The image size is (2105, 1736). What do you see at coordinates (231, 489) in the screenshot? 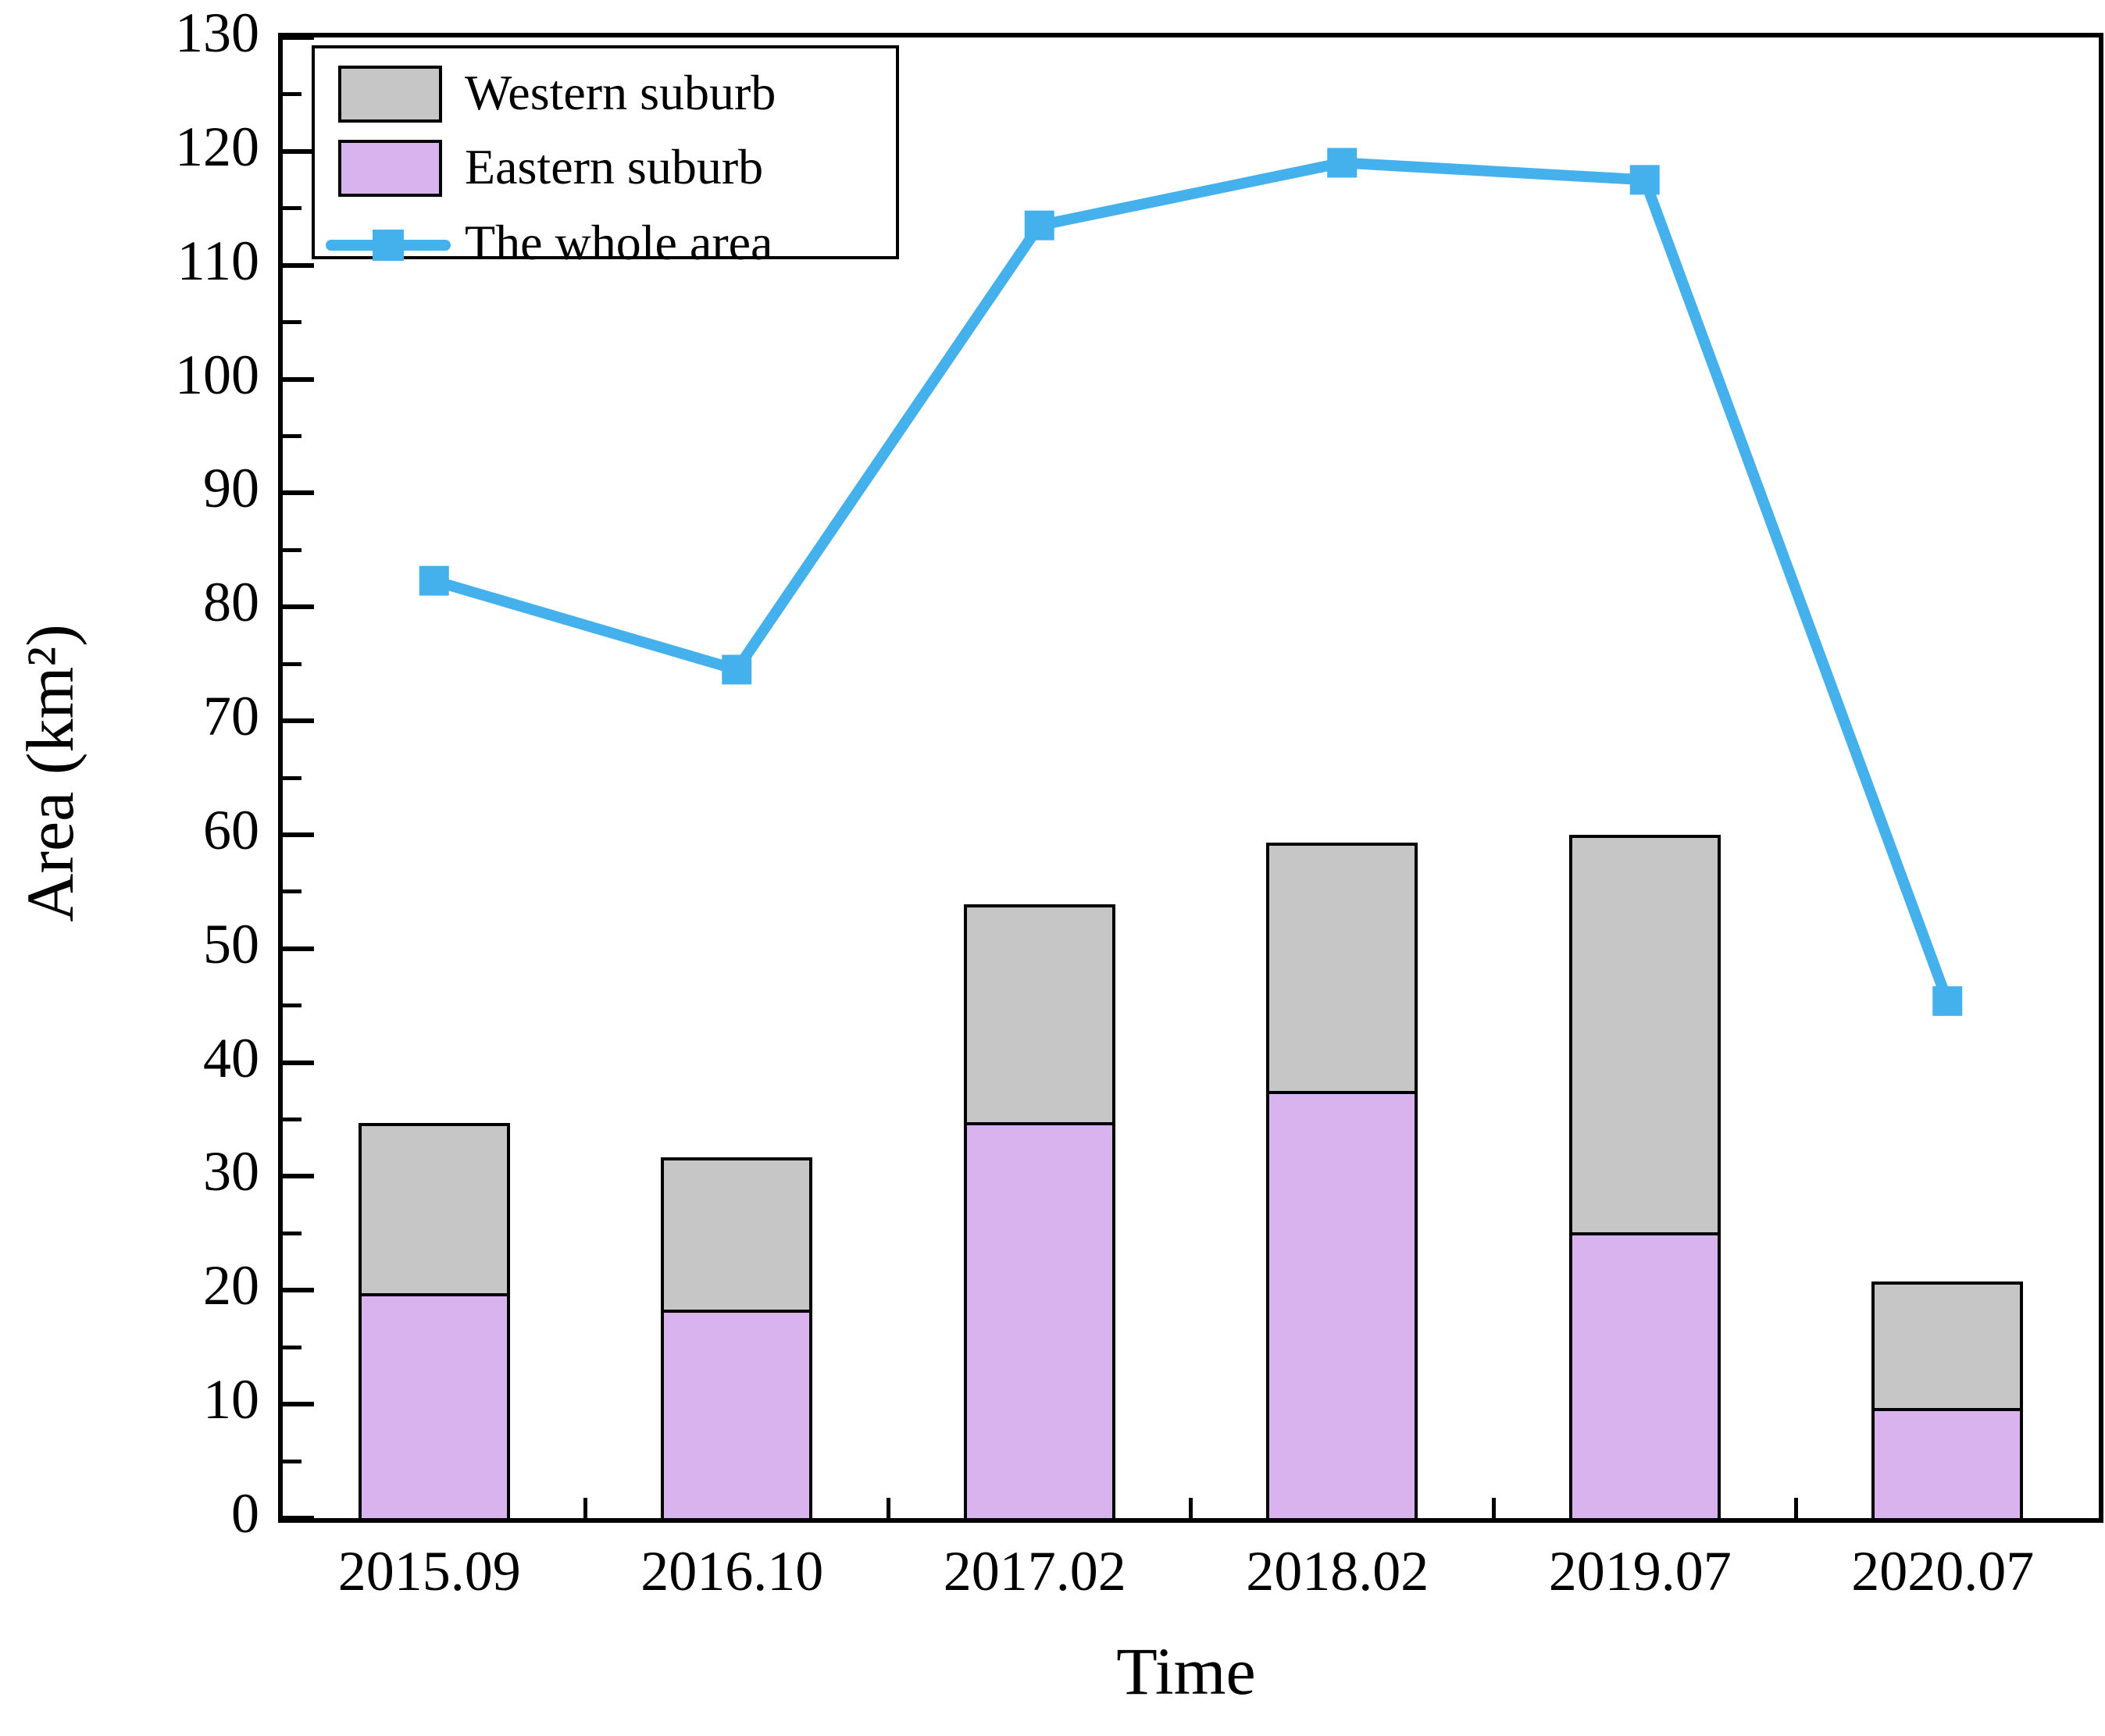
I see `y-tick-label: 90` at bounding box center [231, 489].